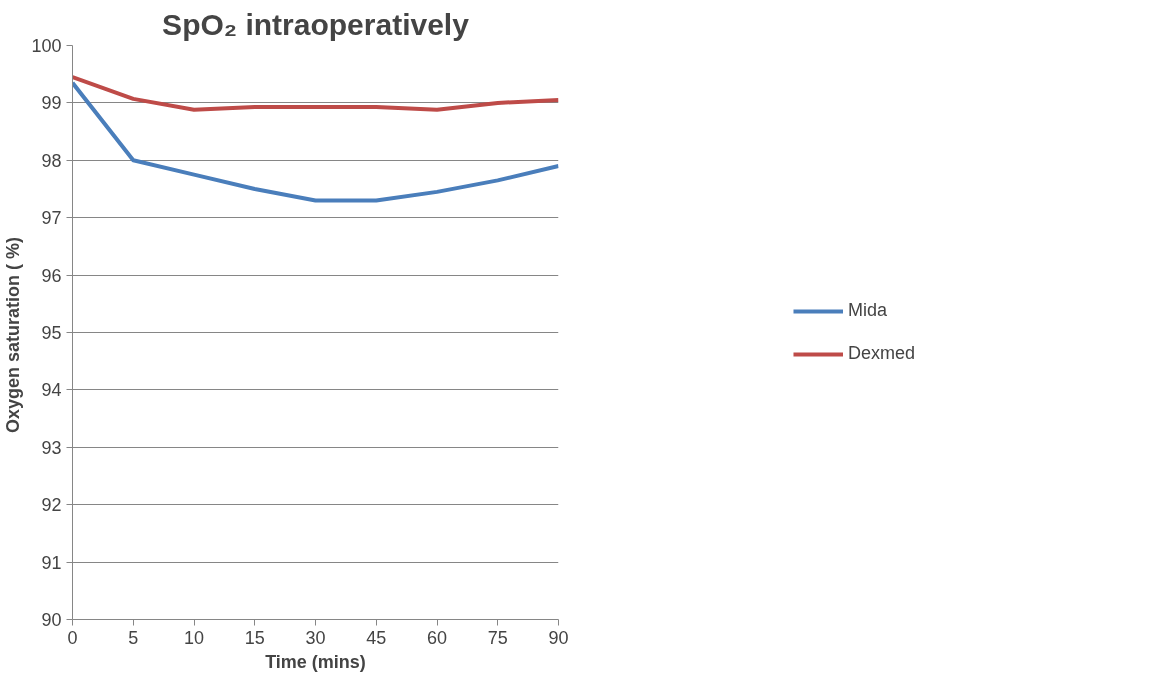 Image resolution: width=1154 pixels, height=678 pixels. I want to click on y-tick-label: 90, so click(51, 620).